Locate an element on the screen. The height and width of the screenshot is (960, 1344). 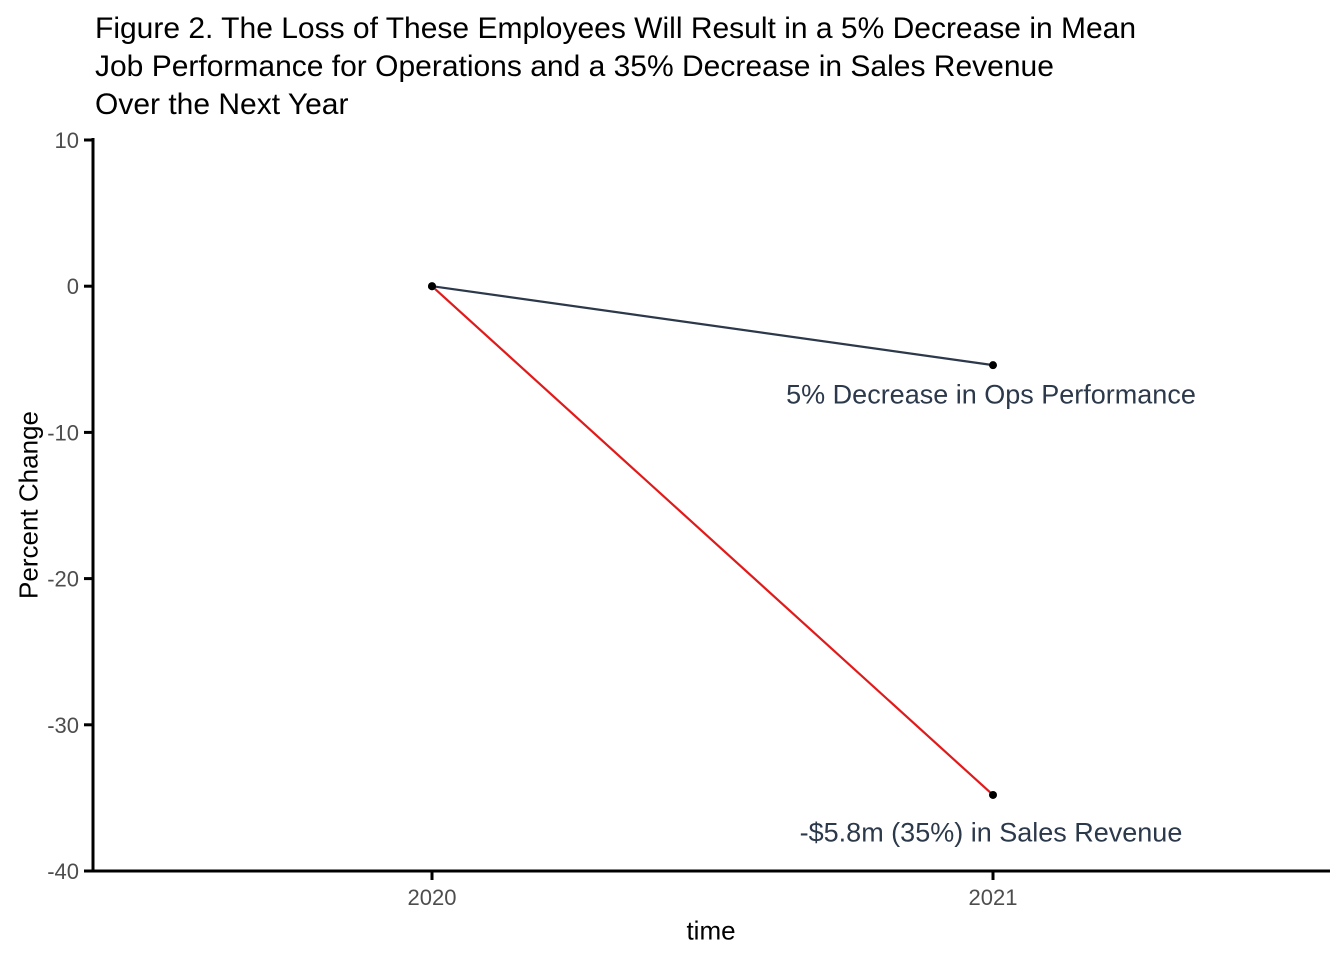
series-line-ops-performance is located at coordinates (712, 326).